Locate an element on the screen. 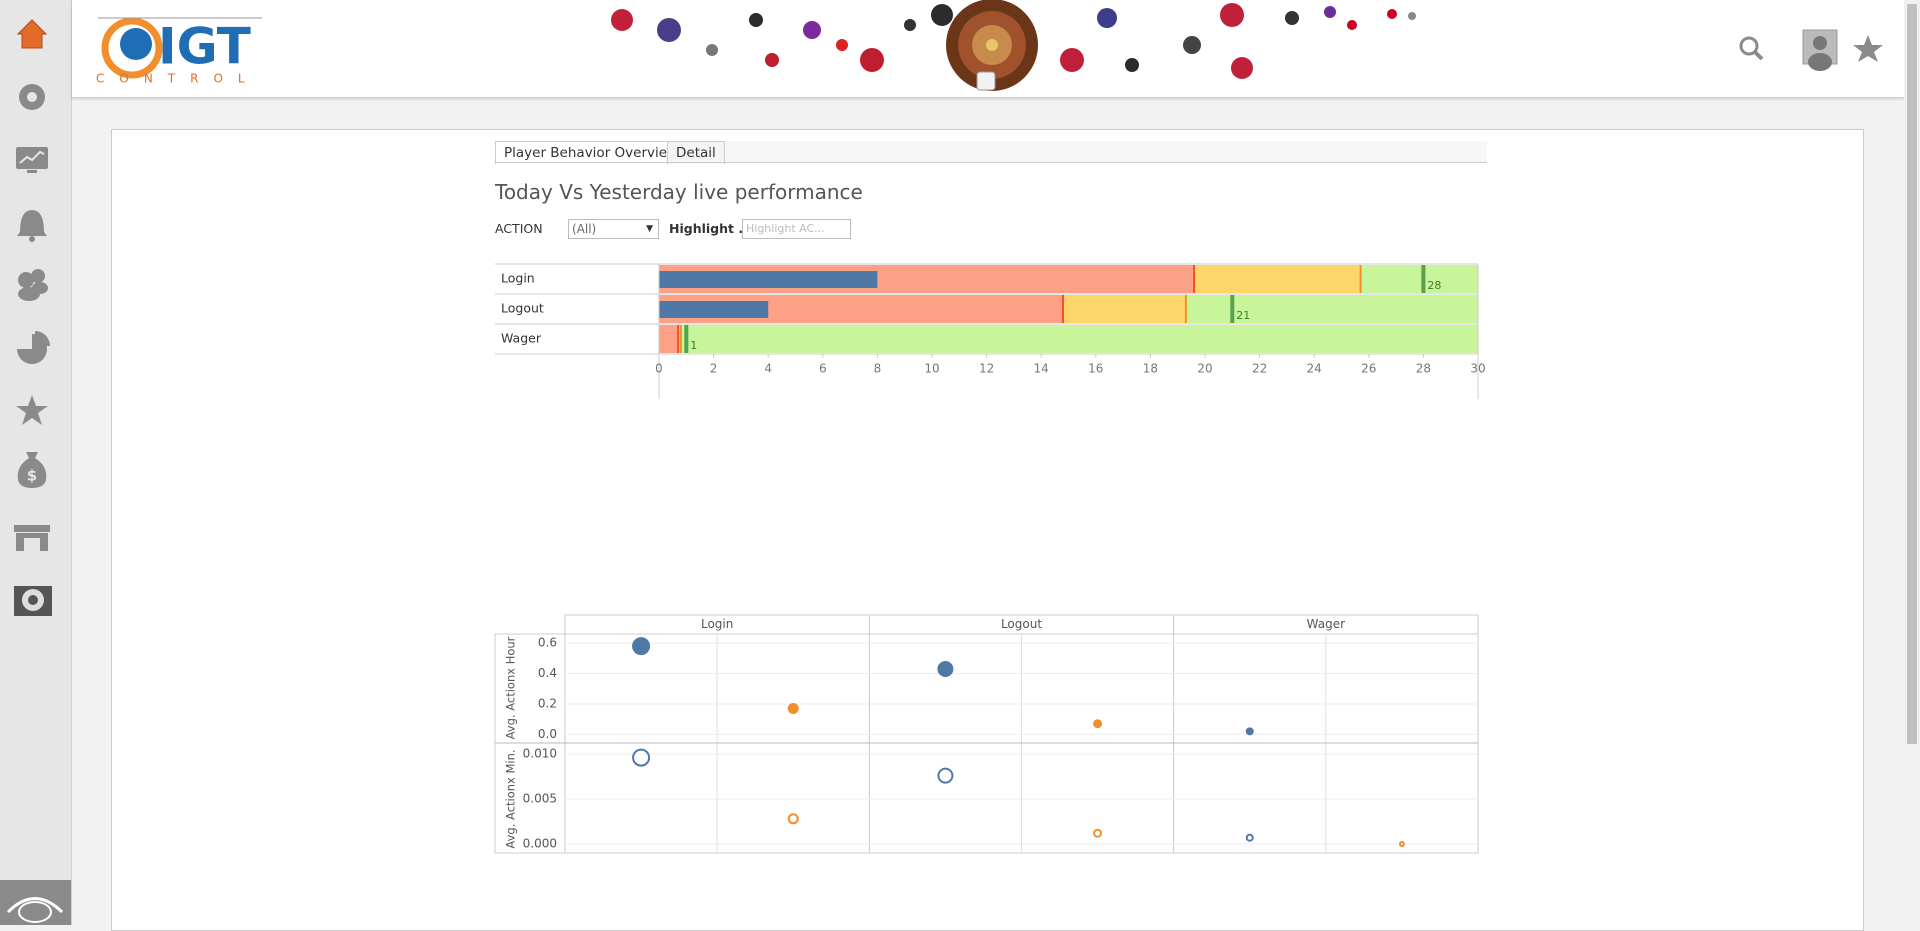 This screenshot has height=931, width=1920. row-label: Login is located at coordinates (518, 278).